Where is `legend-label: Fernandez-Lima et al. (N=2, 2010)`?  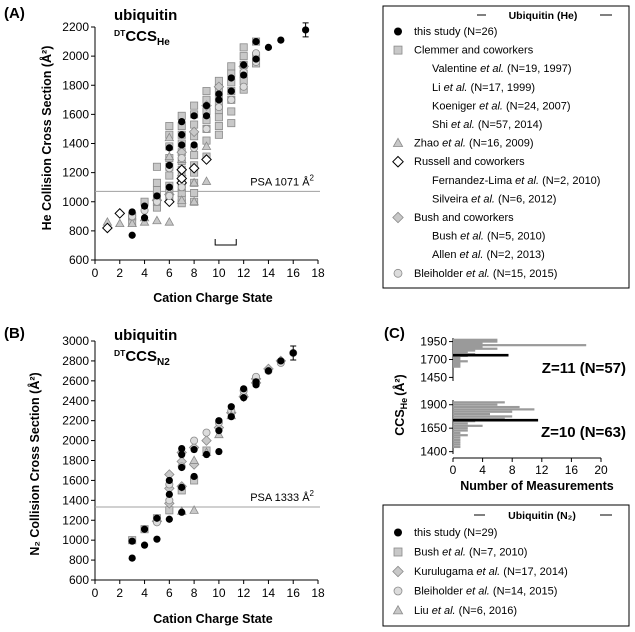
legend-label: Fernandez-Lima et al. (N=2, 2010) is located at coordinates (516, 181).